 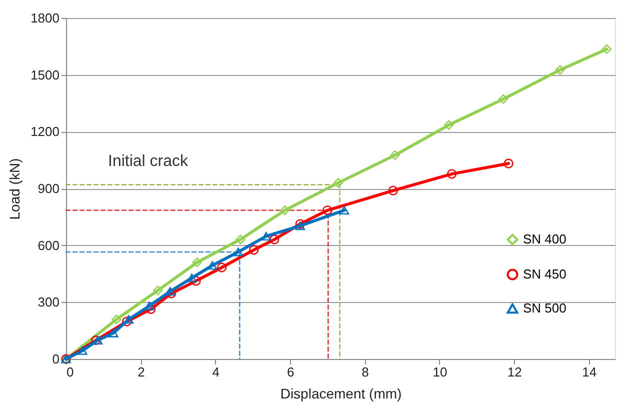 What do you see at coordinates (341, 394) in the screenshot?
I see `x-axis-title: Displacement (mm)` at bounding box center [341, 394].